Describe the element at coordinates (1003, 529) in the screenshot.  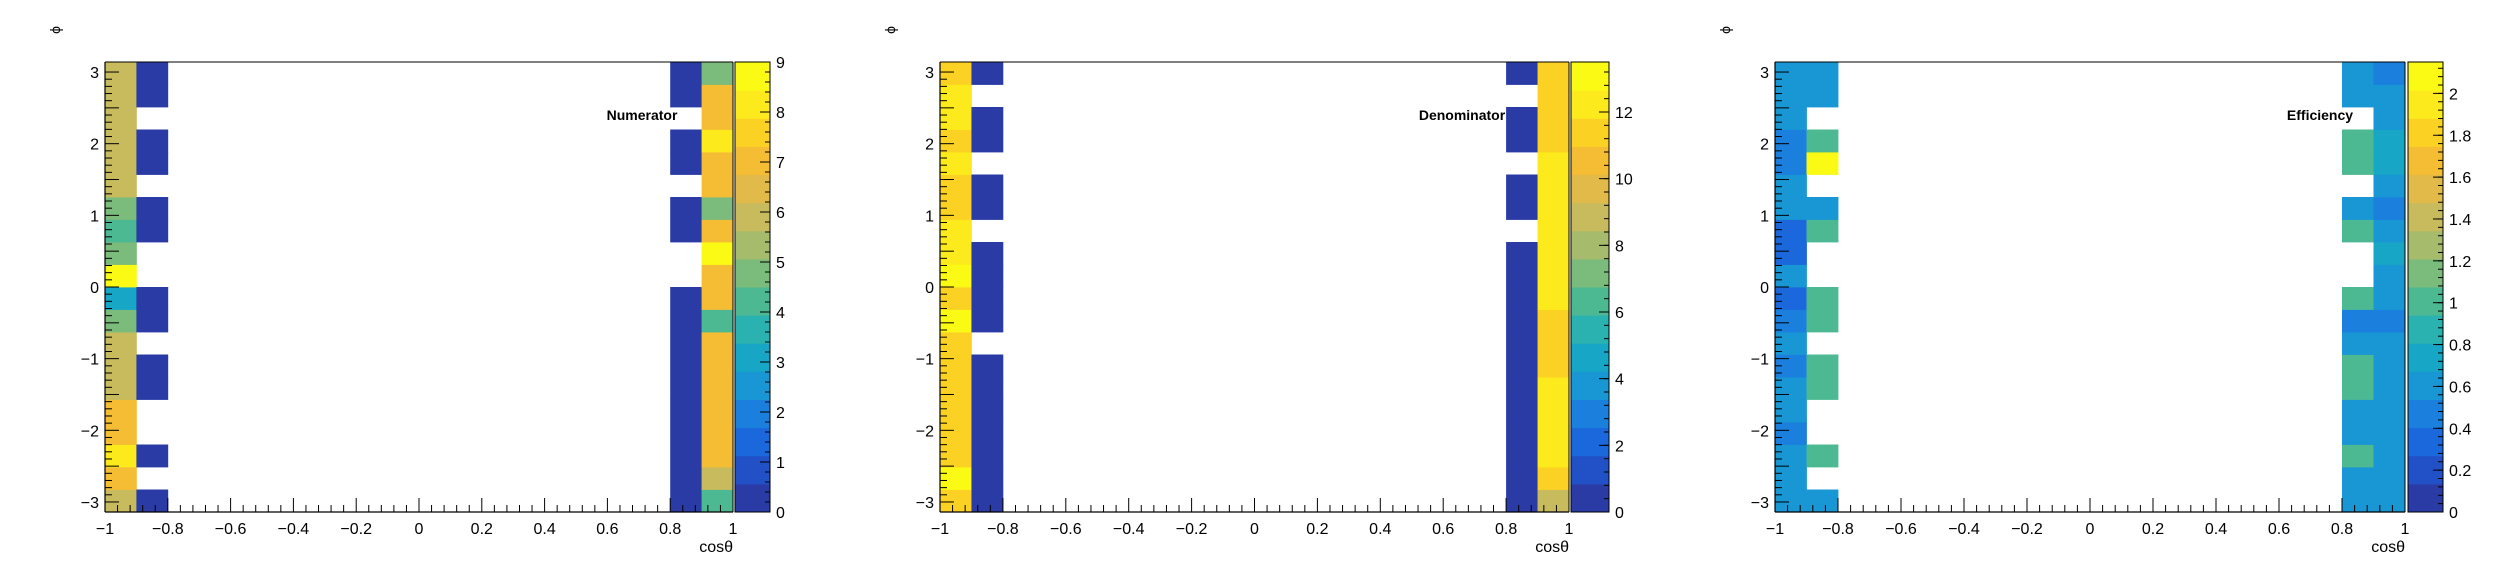
I see `x-tick-label: −0.8` at that location.